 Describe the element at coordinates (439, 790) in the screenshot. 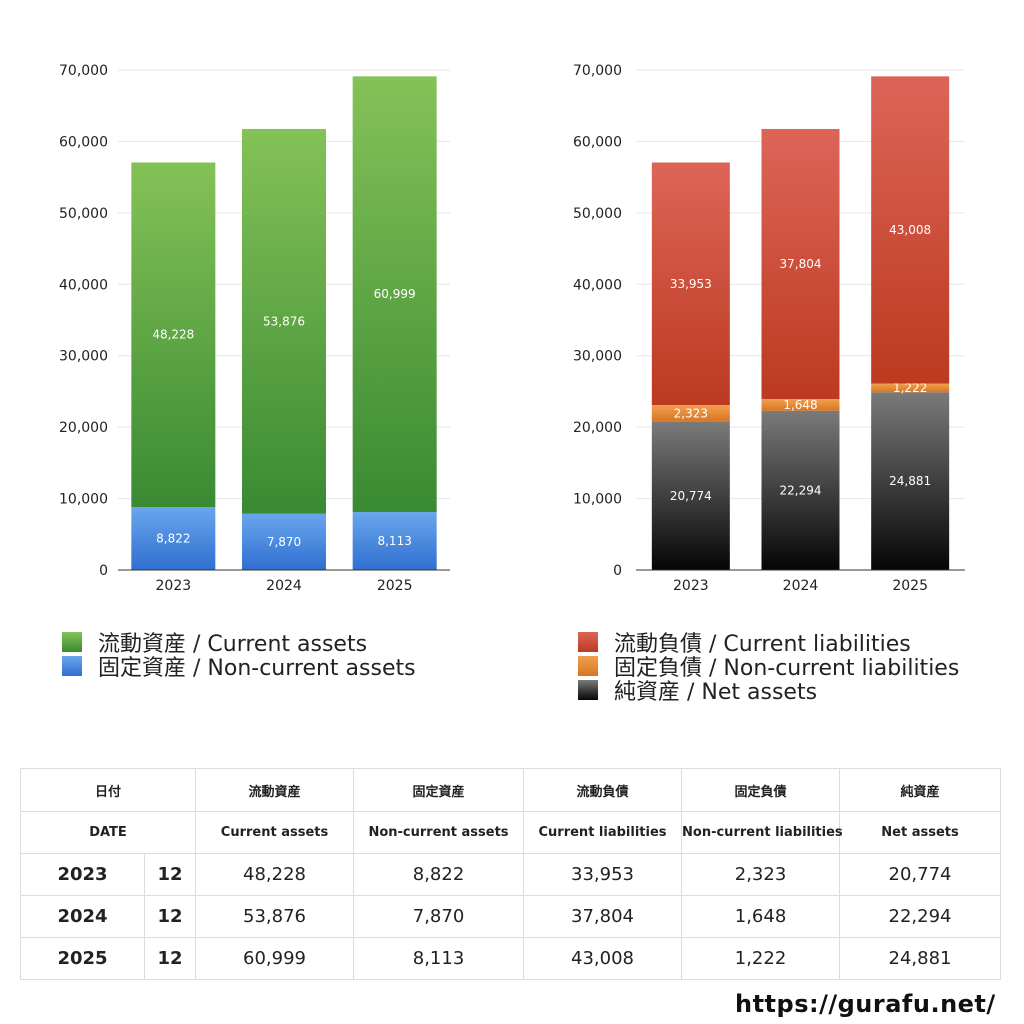

I see `header-non-current-assets-ja: 固定資産` at that location.